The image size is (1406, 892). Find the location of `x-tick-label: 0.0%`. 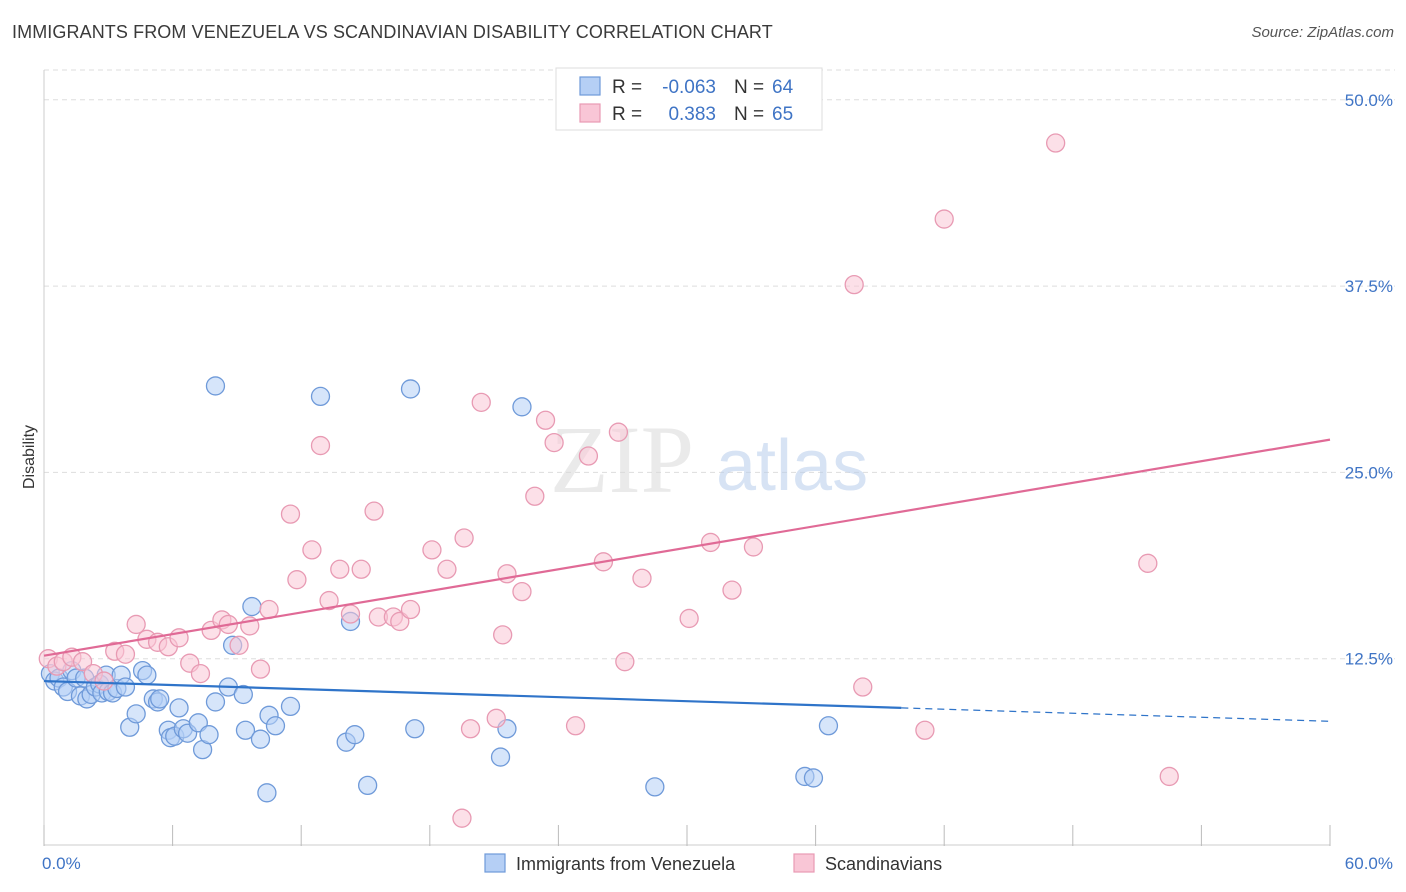

x-tick-label: 0.0% is located at coordinates (61, 863).